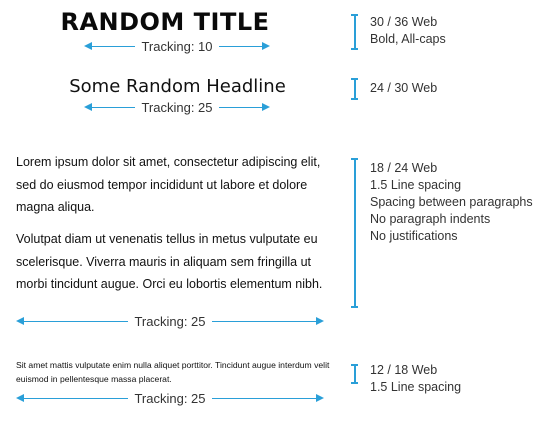 This screenshot has width=560, height=422. I want to click on spec-line: 30 / 36 Web, so click(404, 22).